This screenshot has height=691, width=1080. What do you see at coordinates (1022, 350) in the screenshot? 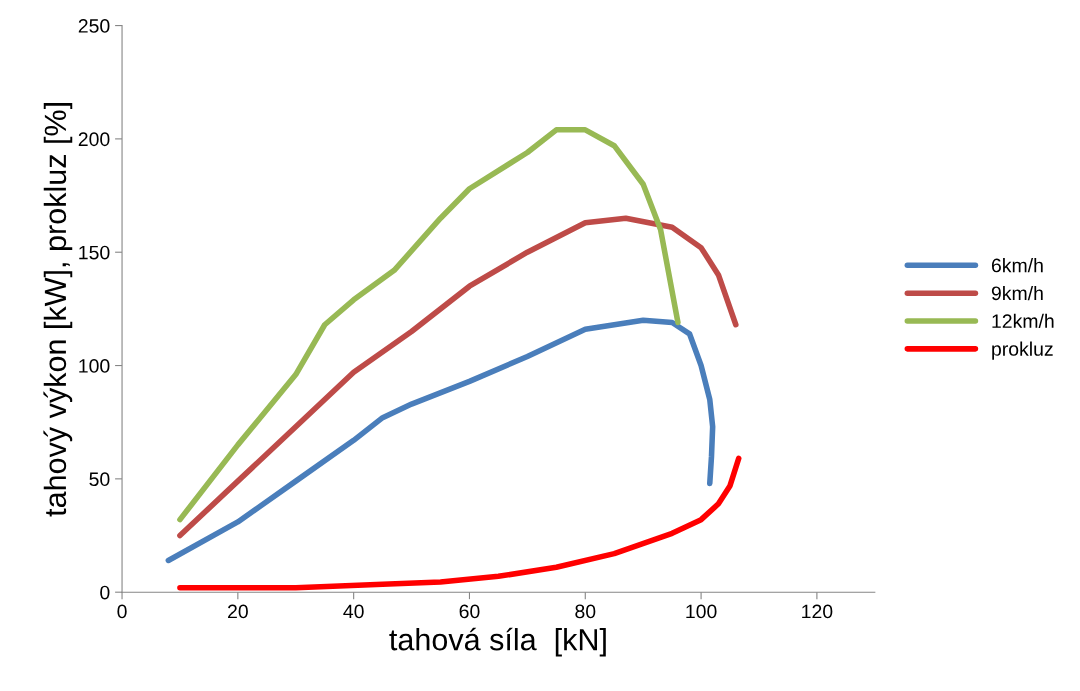
I see `legend-label: prokluz` at bounding box center [1022, 350].